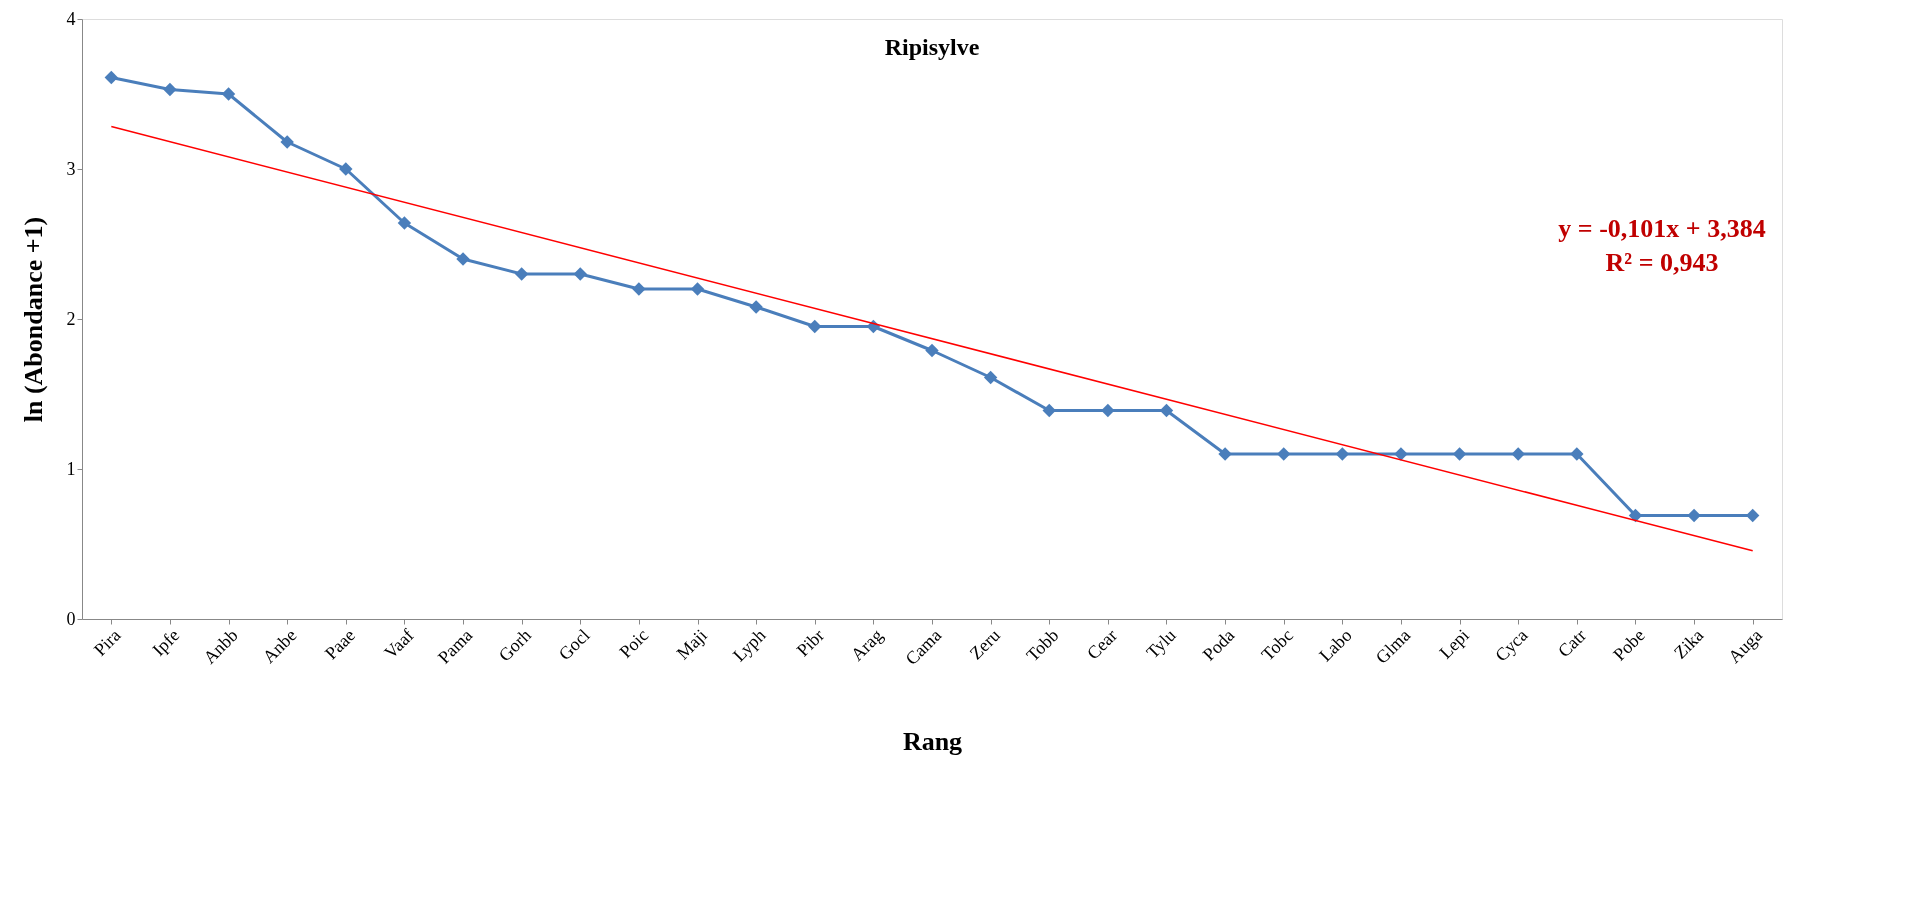 The width and height of the screenshot is (1921, 920). Describe the element at coordinates (810, 643) in the screenshot. I see `x-tick-label: Pibr` at that location.